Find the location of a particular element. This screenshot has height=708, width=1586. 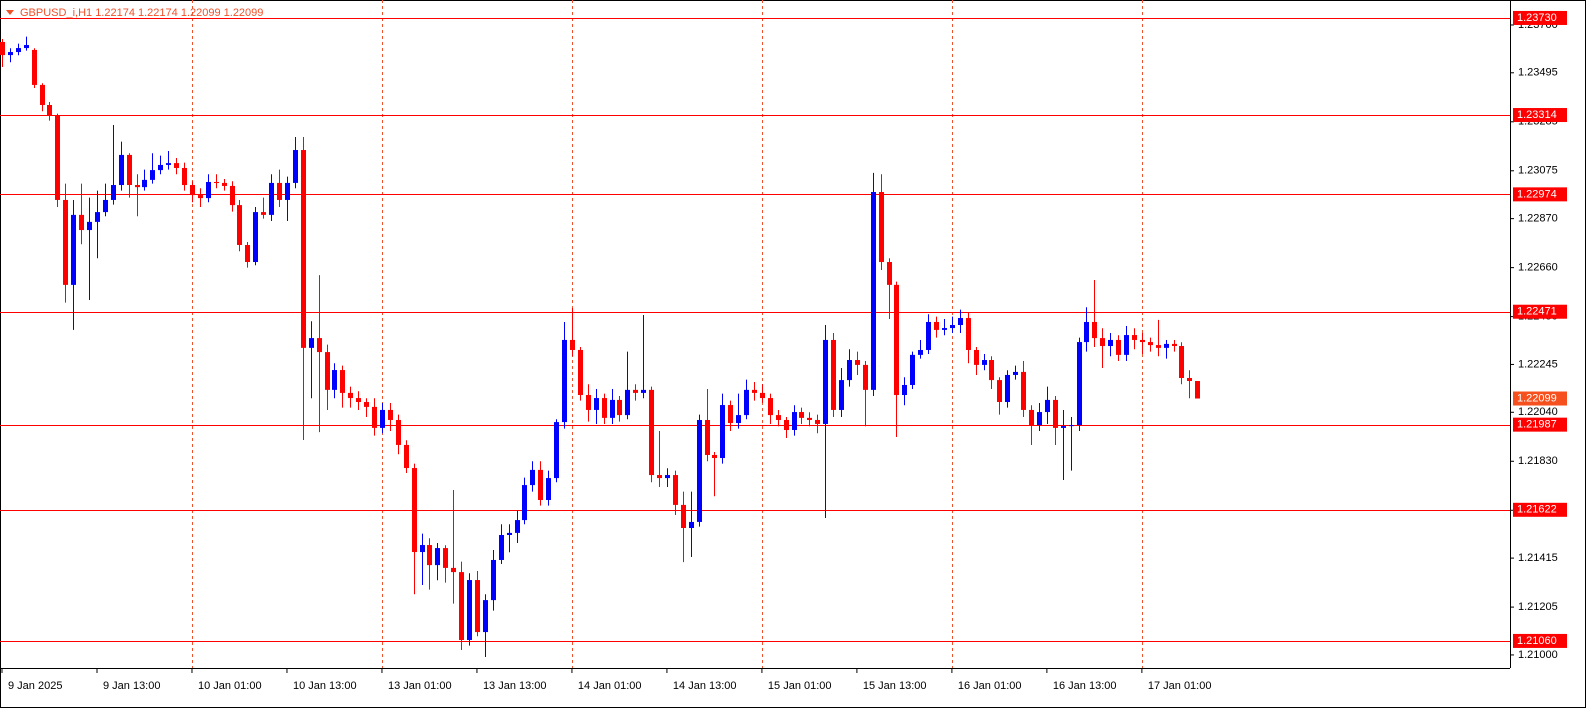

y-tick-label: 1.22870 is located at coordinates (1538, 219).